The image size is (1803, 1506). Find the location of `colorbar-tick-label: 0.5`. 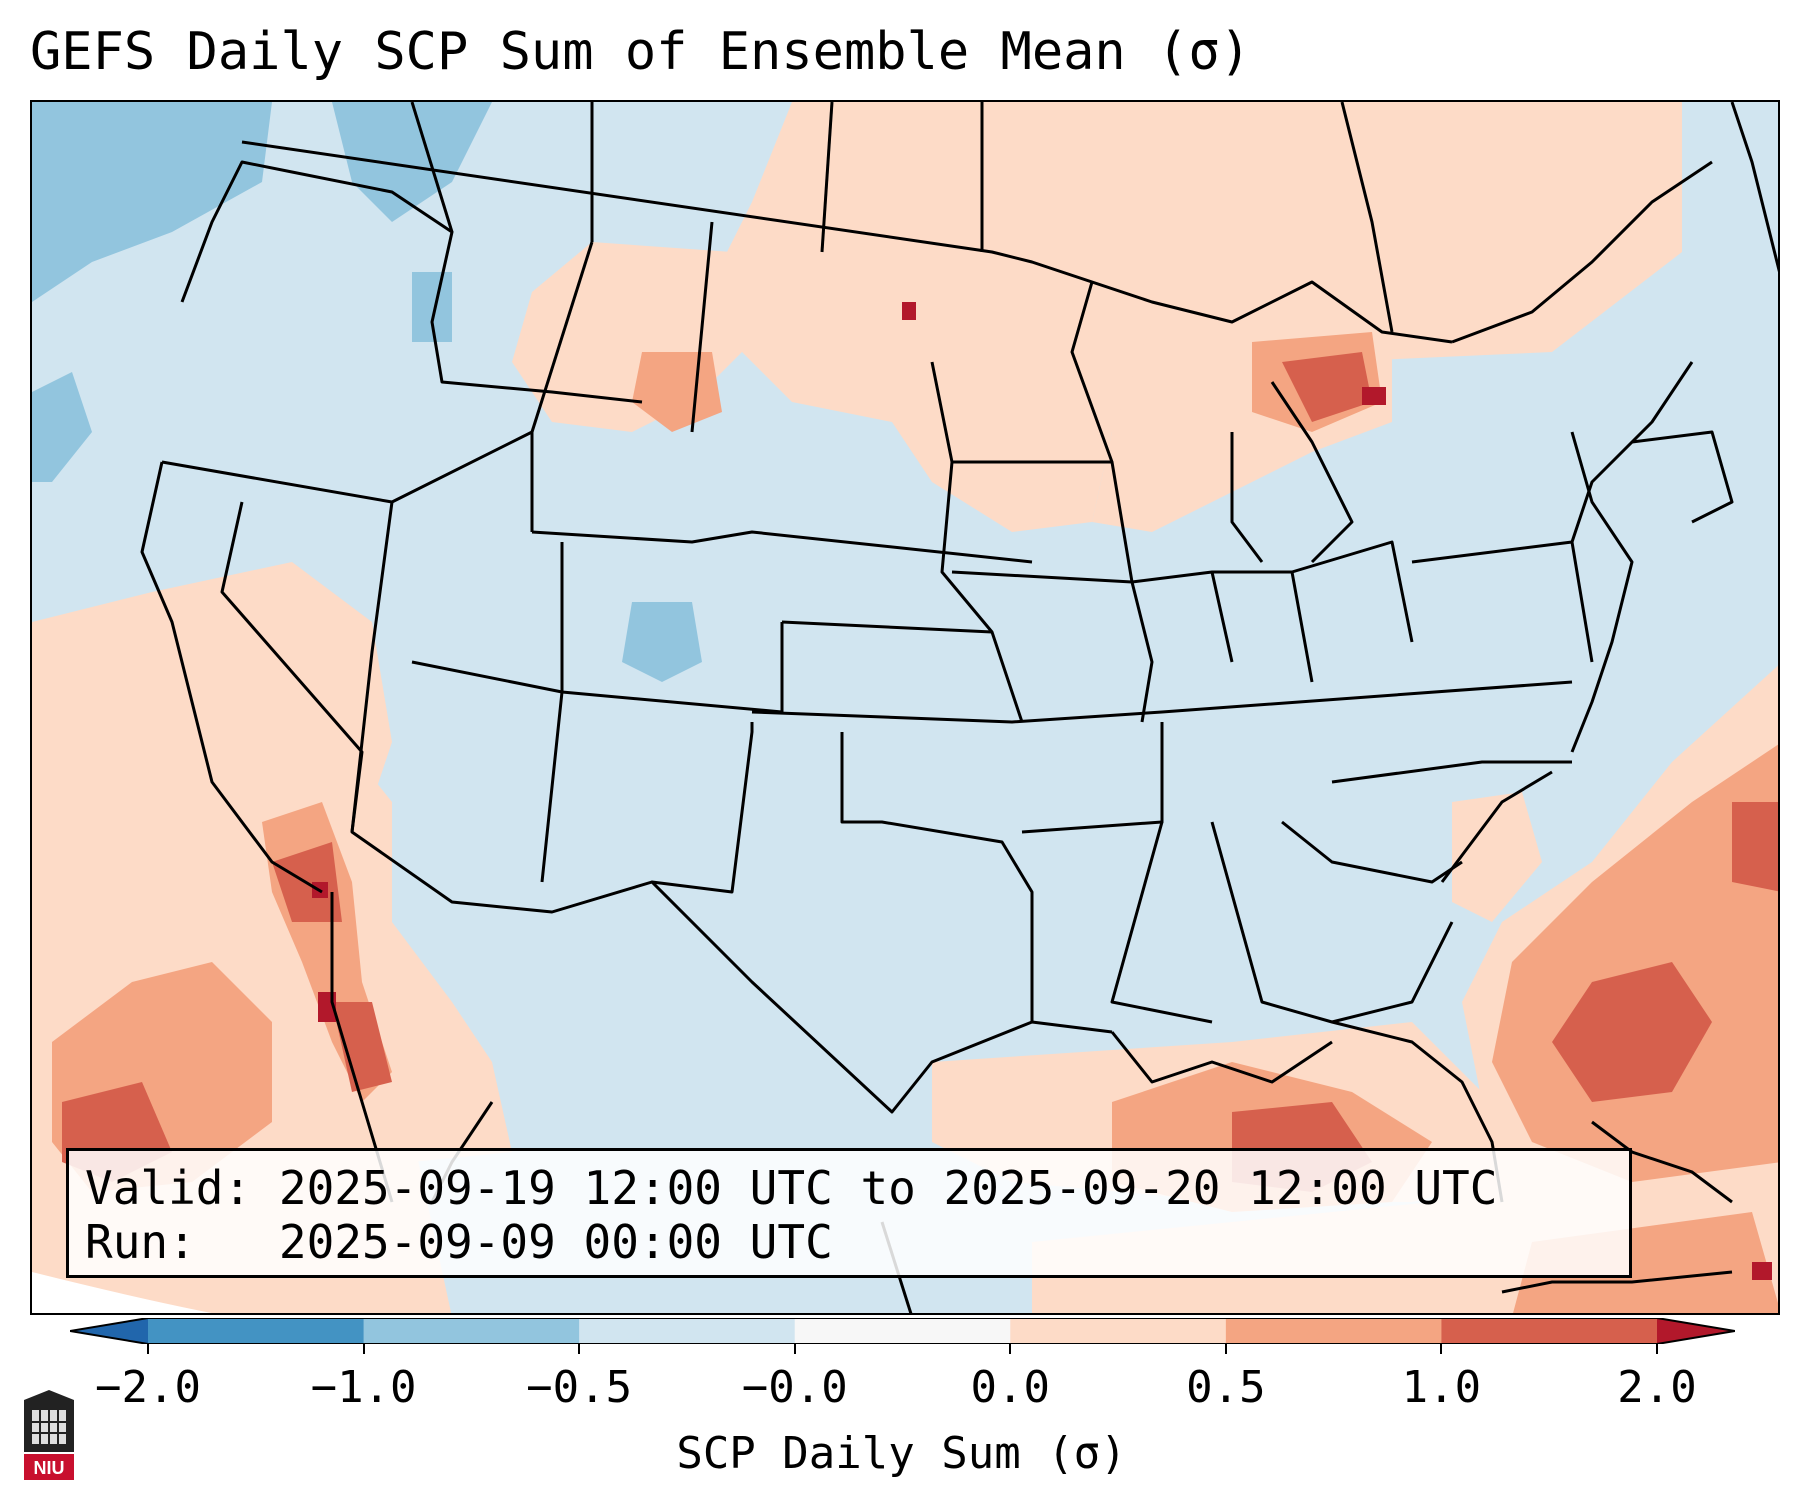

colorbar-tick-label: 0.5 is located at coordinates (1226, 1387).